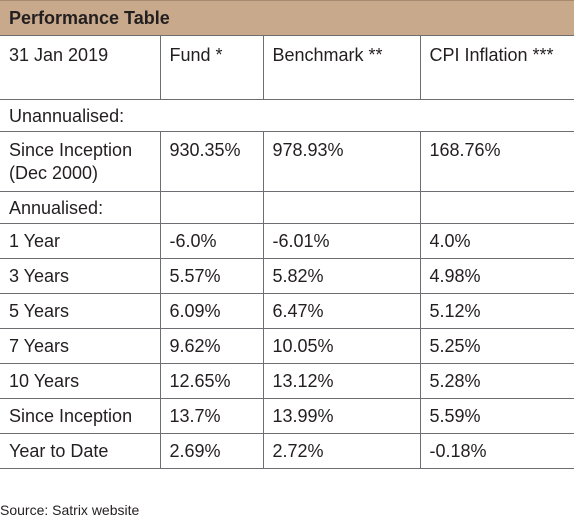  What do you see at coordinates (54, 173) in the screenshot?
I see `row-label-line2: (Dec 2000)` at bounding box center [54, 173].